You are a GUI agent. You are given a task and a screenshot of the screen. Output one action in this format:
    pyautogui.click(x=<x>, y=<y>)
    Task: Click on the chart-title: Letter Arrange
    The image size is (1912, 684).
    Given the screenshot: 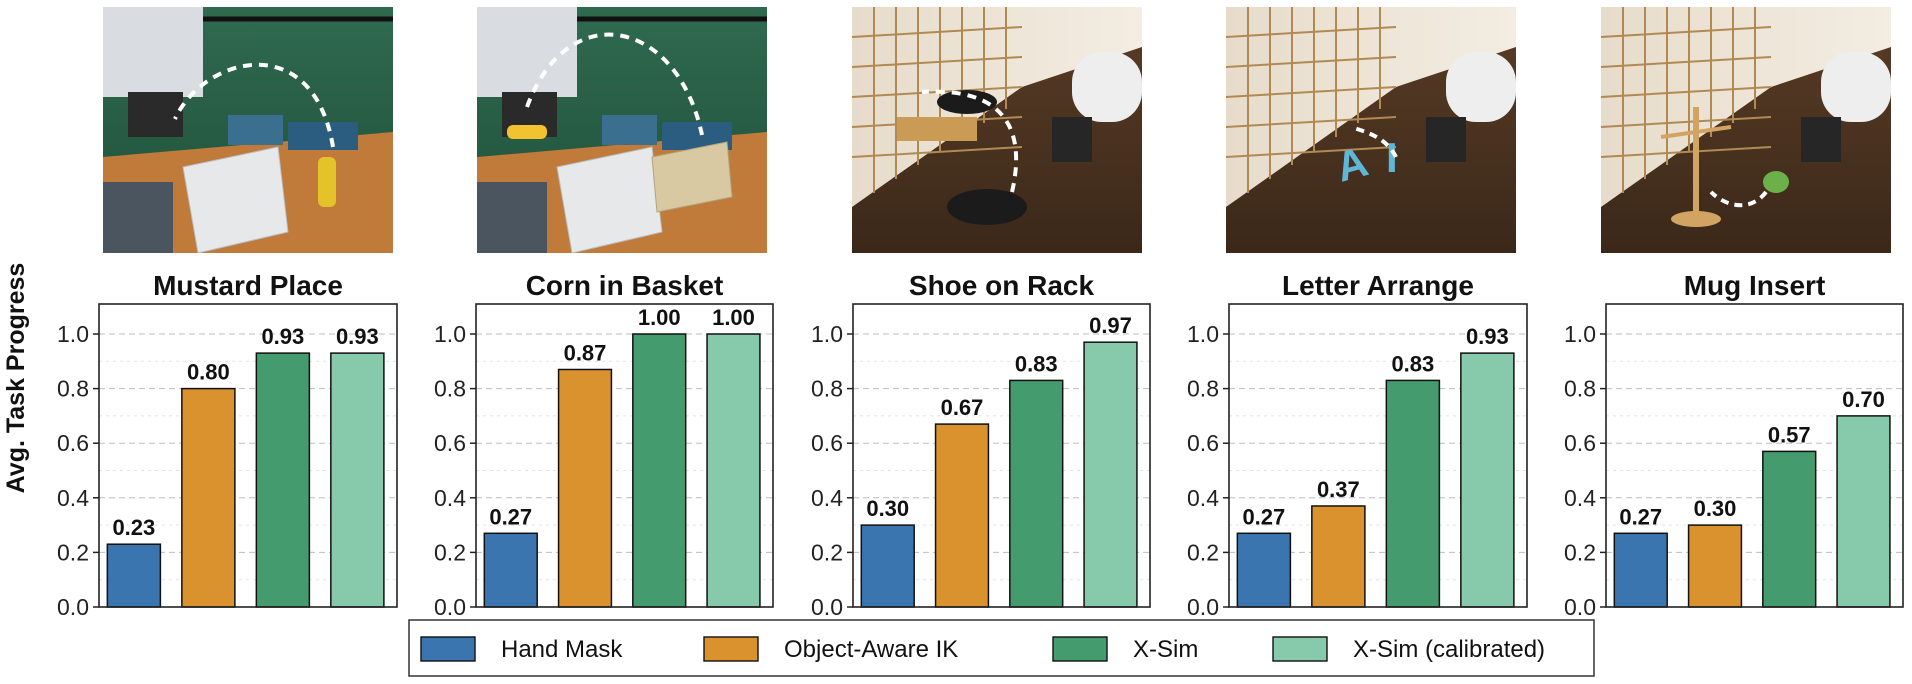 What is the action you would take?
    pyautogui.click(x=1378, y=285)
    